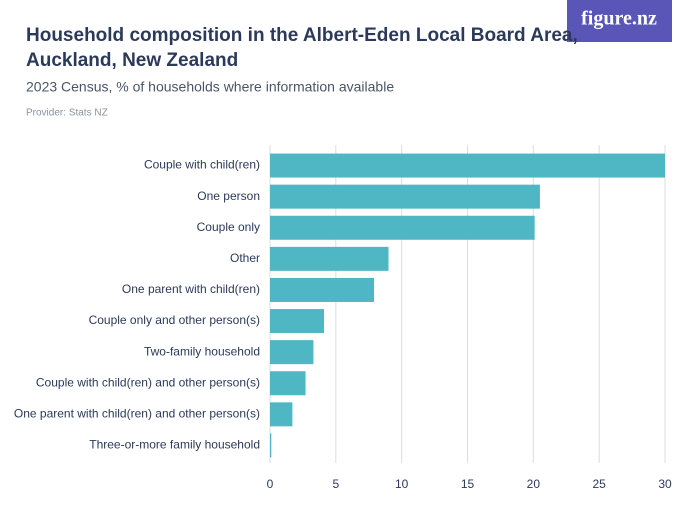 The image size is (700, 525). I want to click on x-tick-label: 0, so click(270, 484).